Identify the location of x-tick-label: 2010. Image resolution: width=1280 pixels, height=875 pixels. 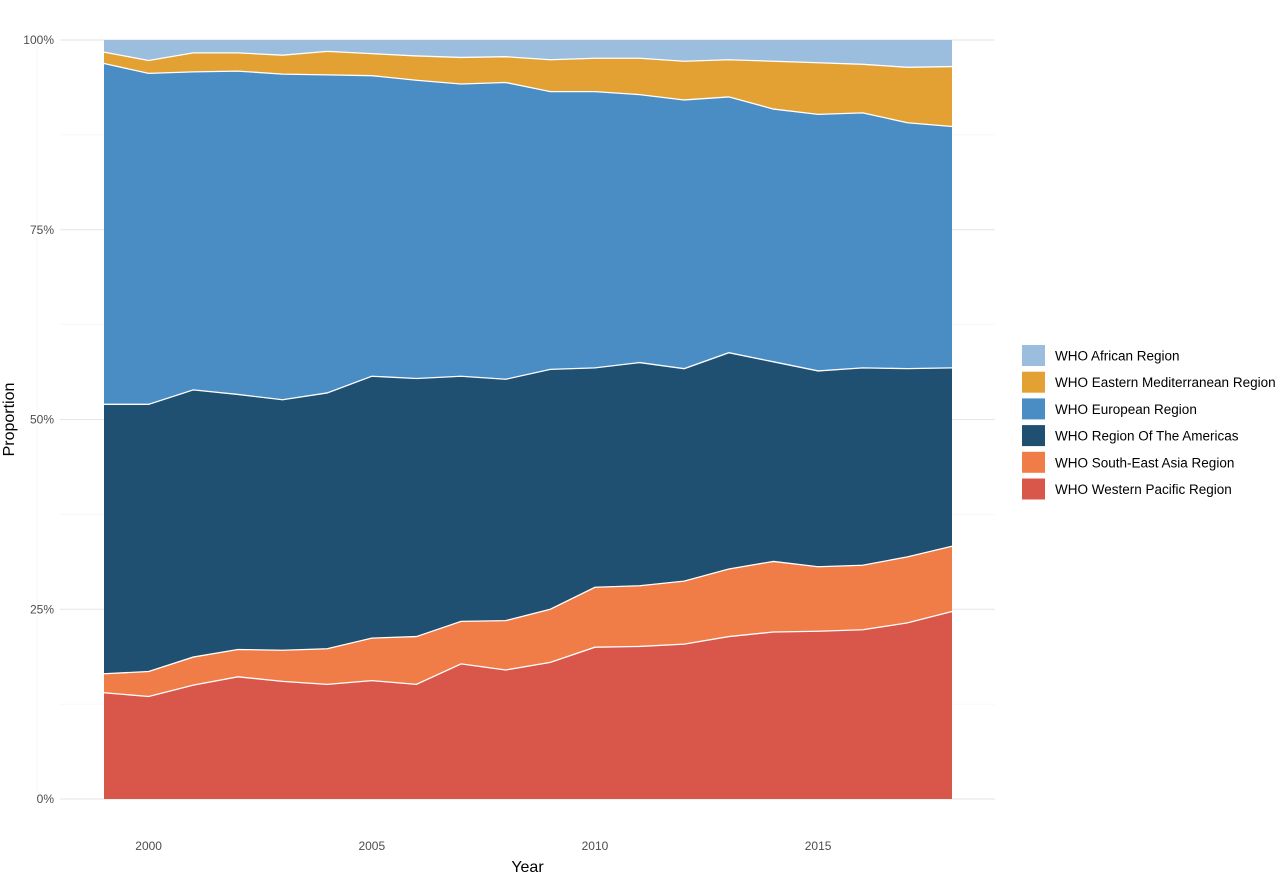
(595, 846).